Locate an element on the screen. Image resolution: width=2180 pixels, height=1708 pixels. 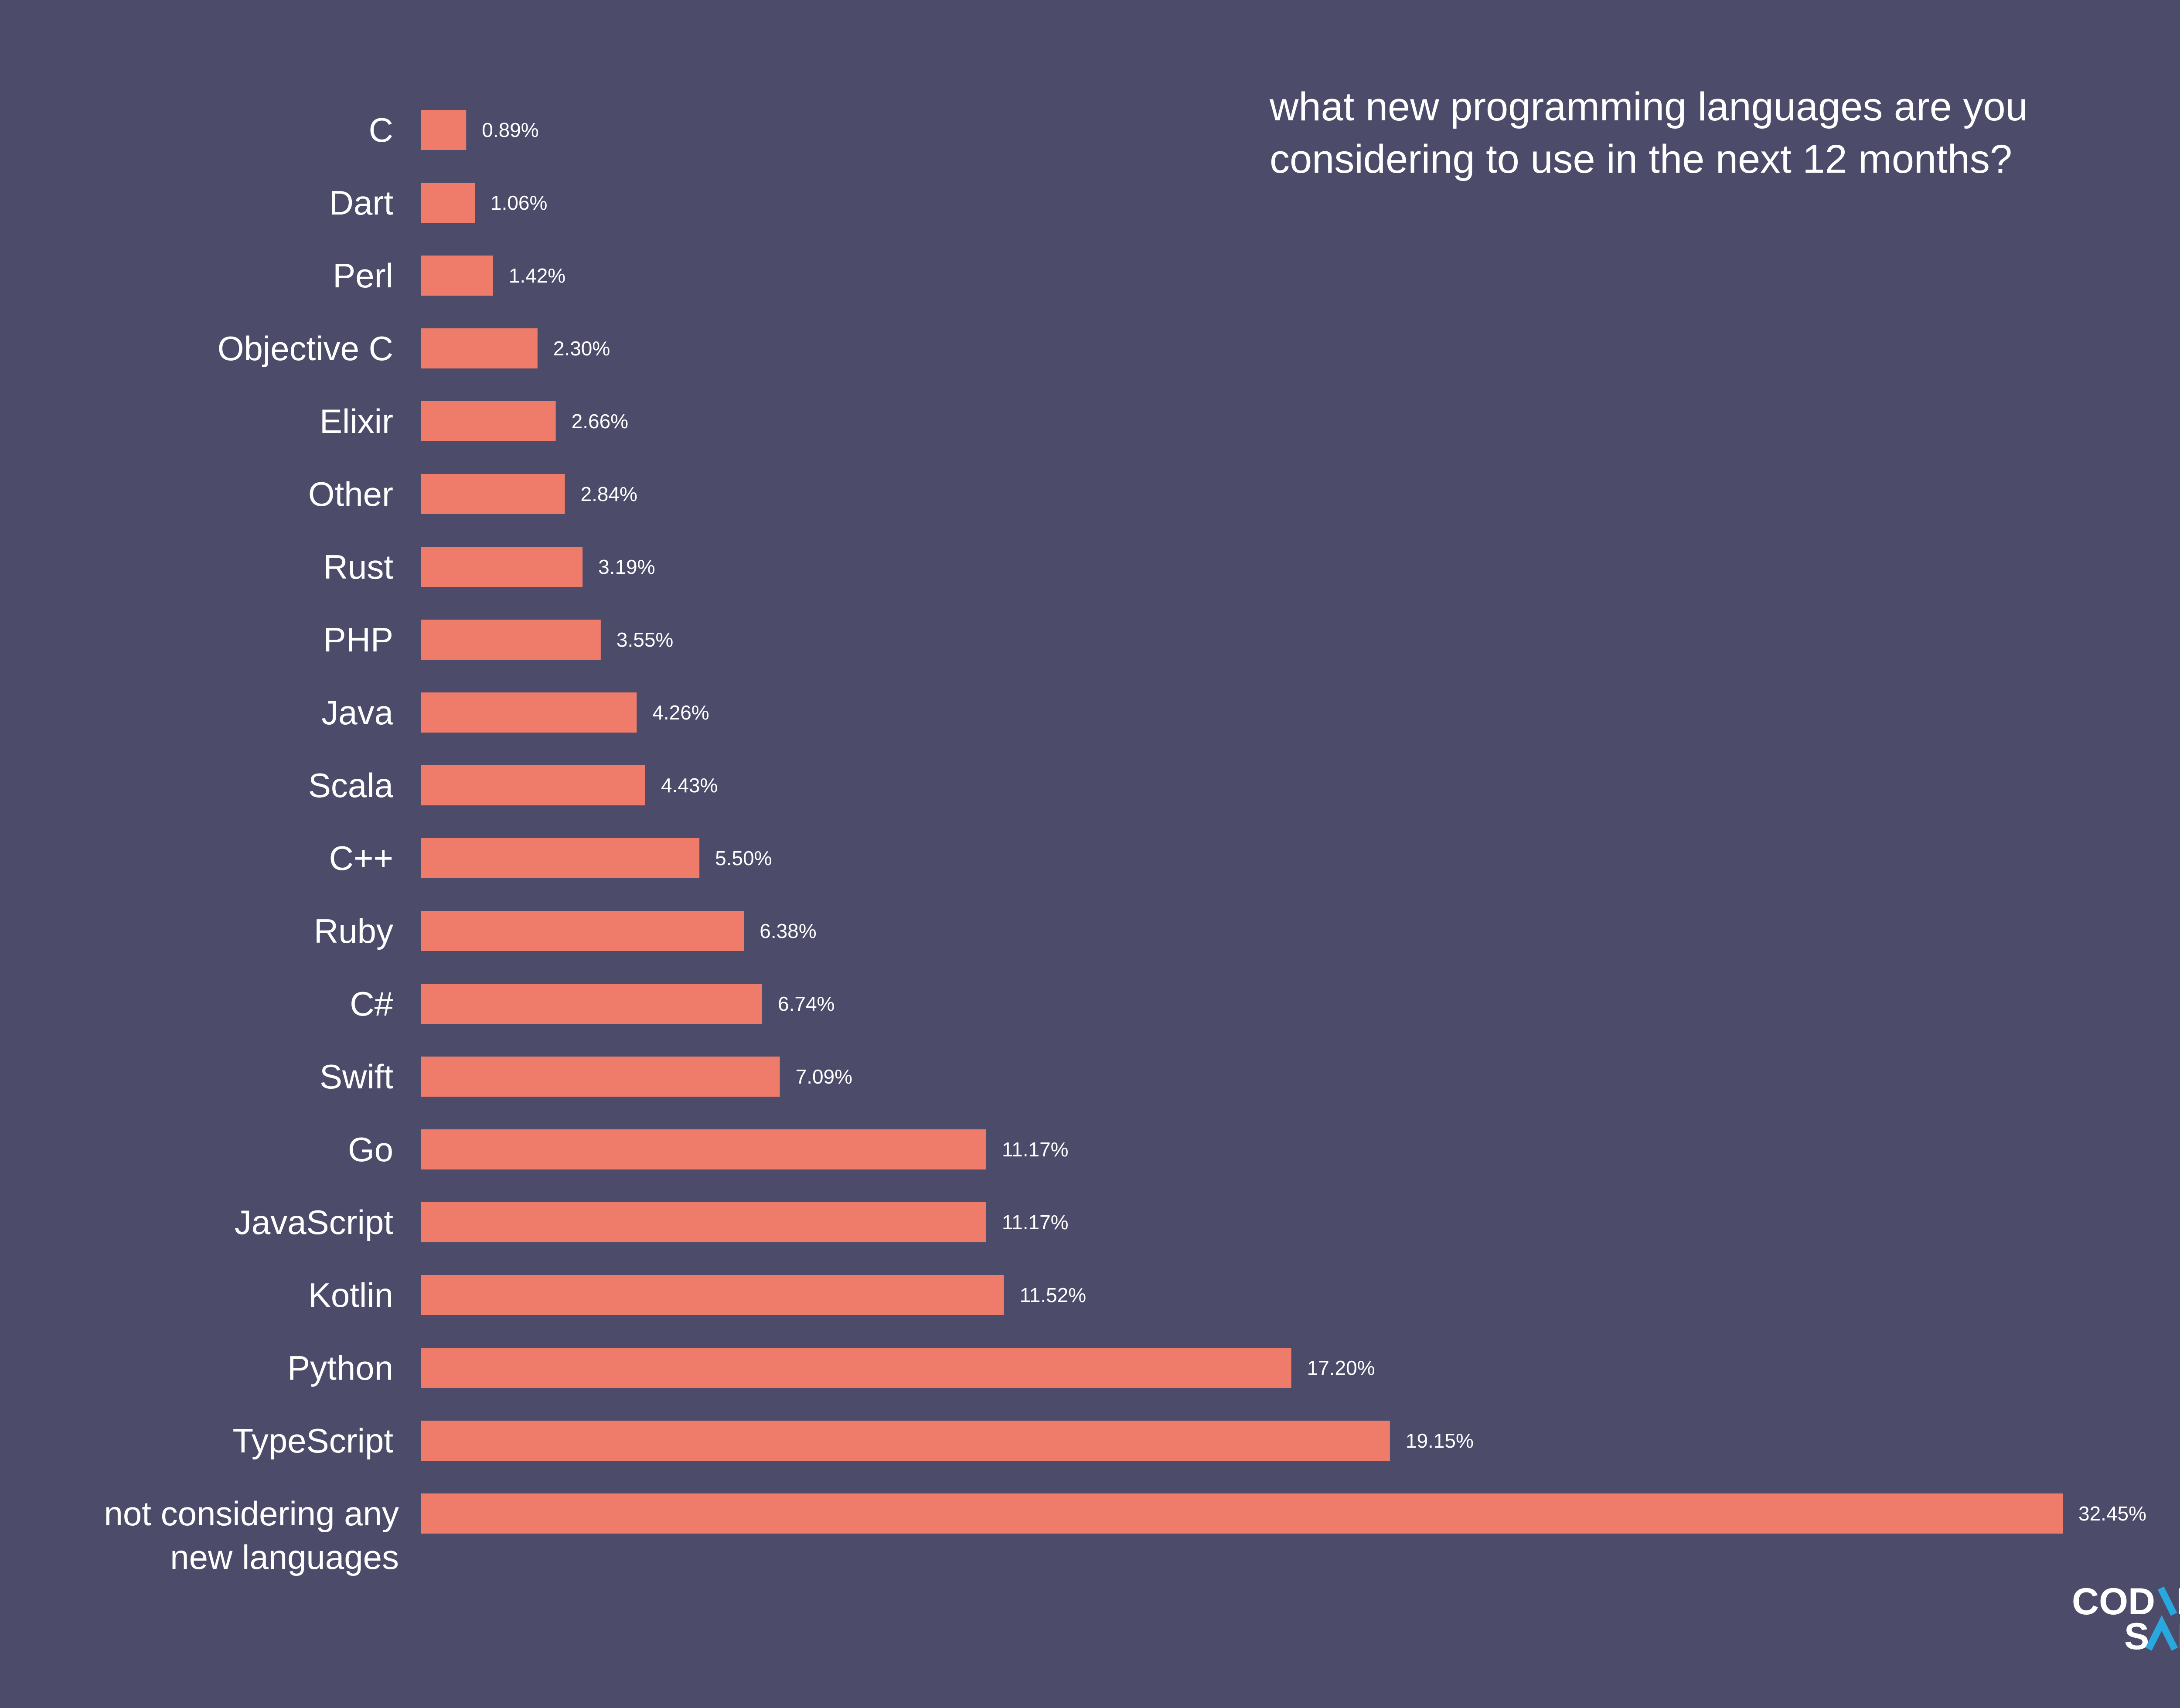
bar-value-label: 6.38% is located at coordinates (788, 931).